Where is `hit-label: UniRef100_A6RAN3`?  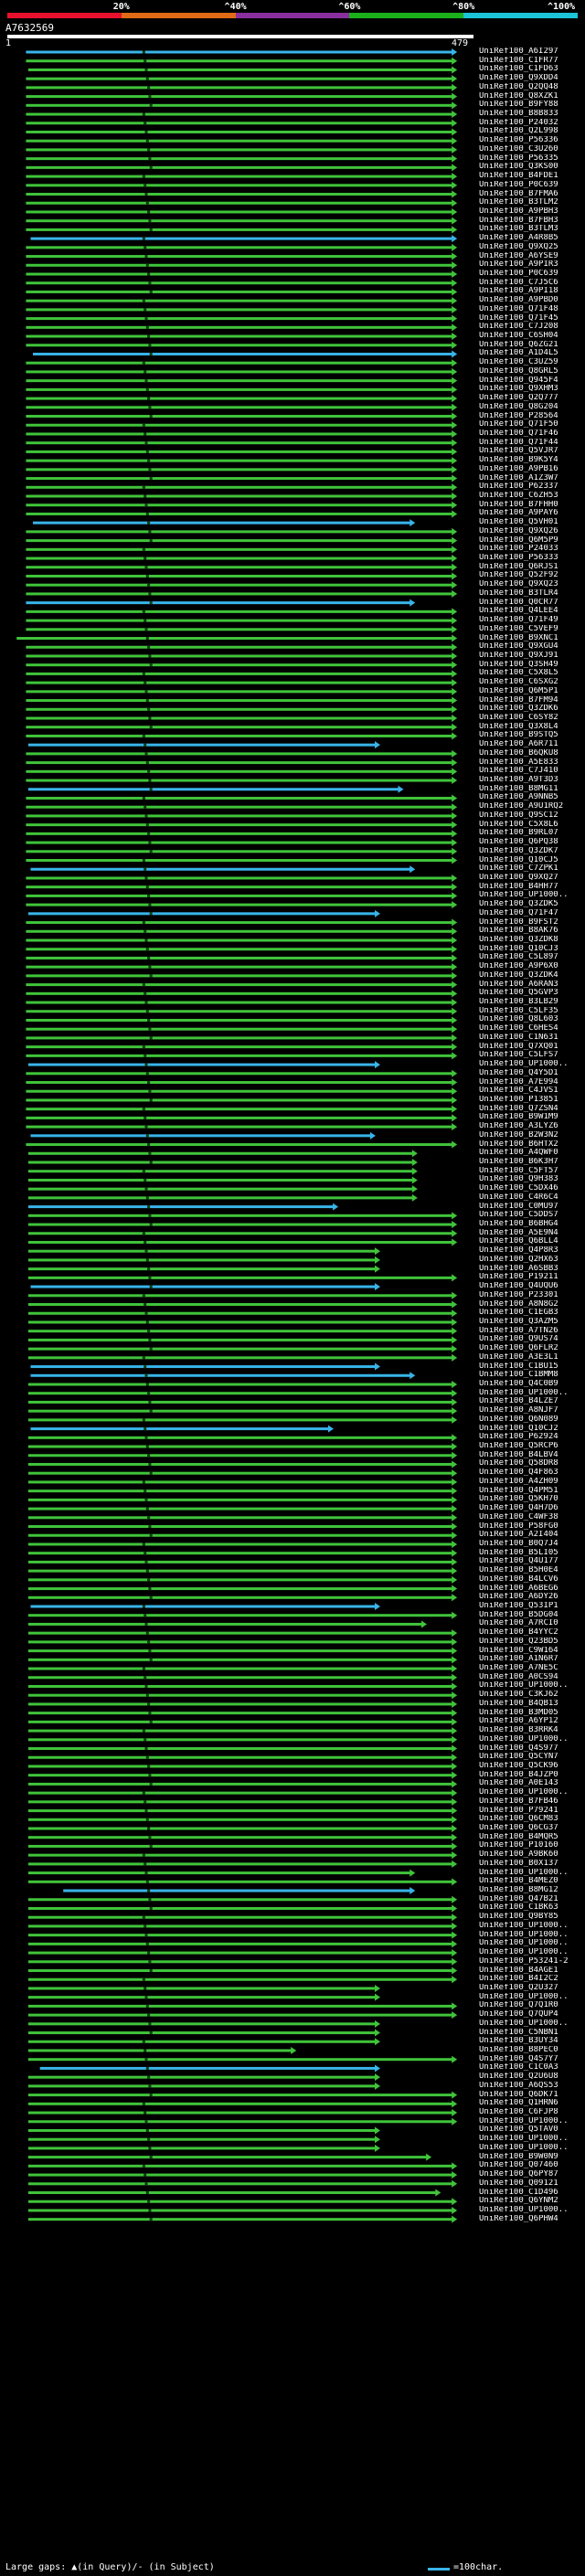 hit-label: UniRef100_A6RAN3 is located at coordinates (518, 984).